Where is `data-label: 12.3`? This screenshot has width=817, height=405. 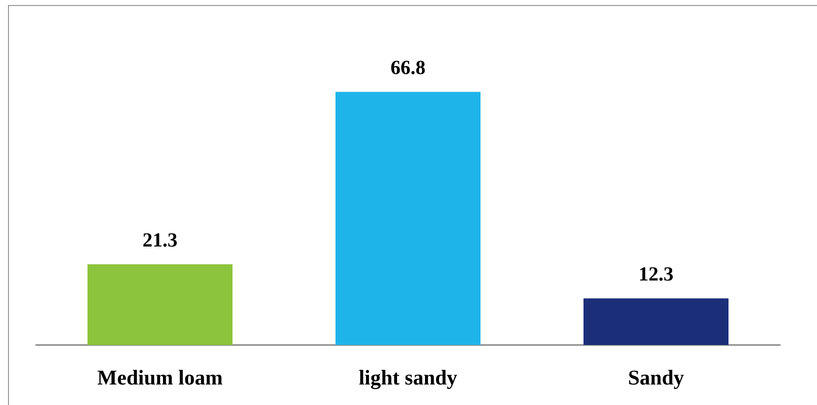
data-label: 12.3 is located at coordinates (656, 274).